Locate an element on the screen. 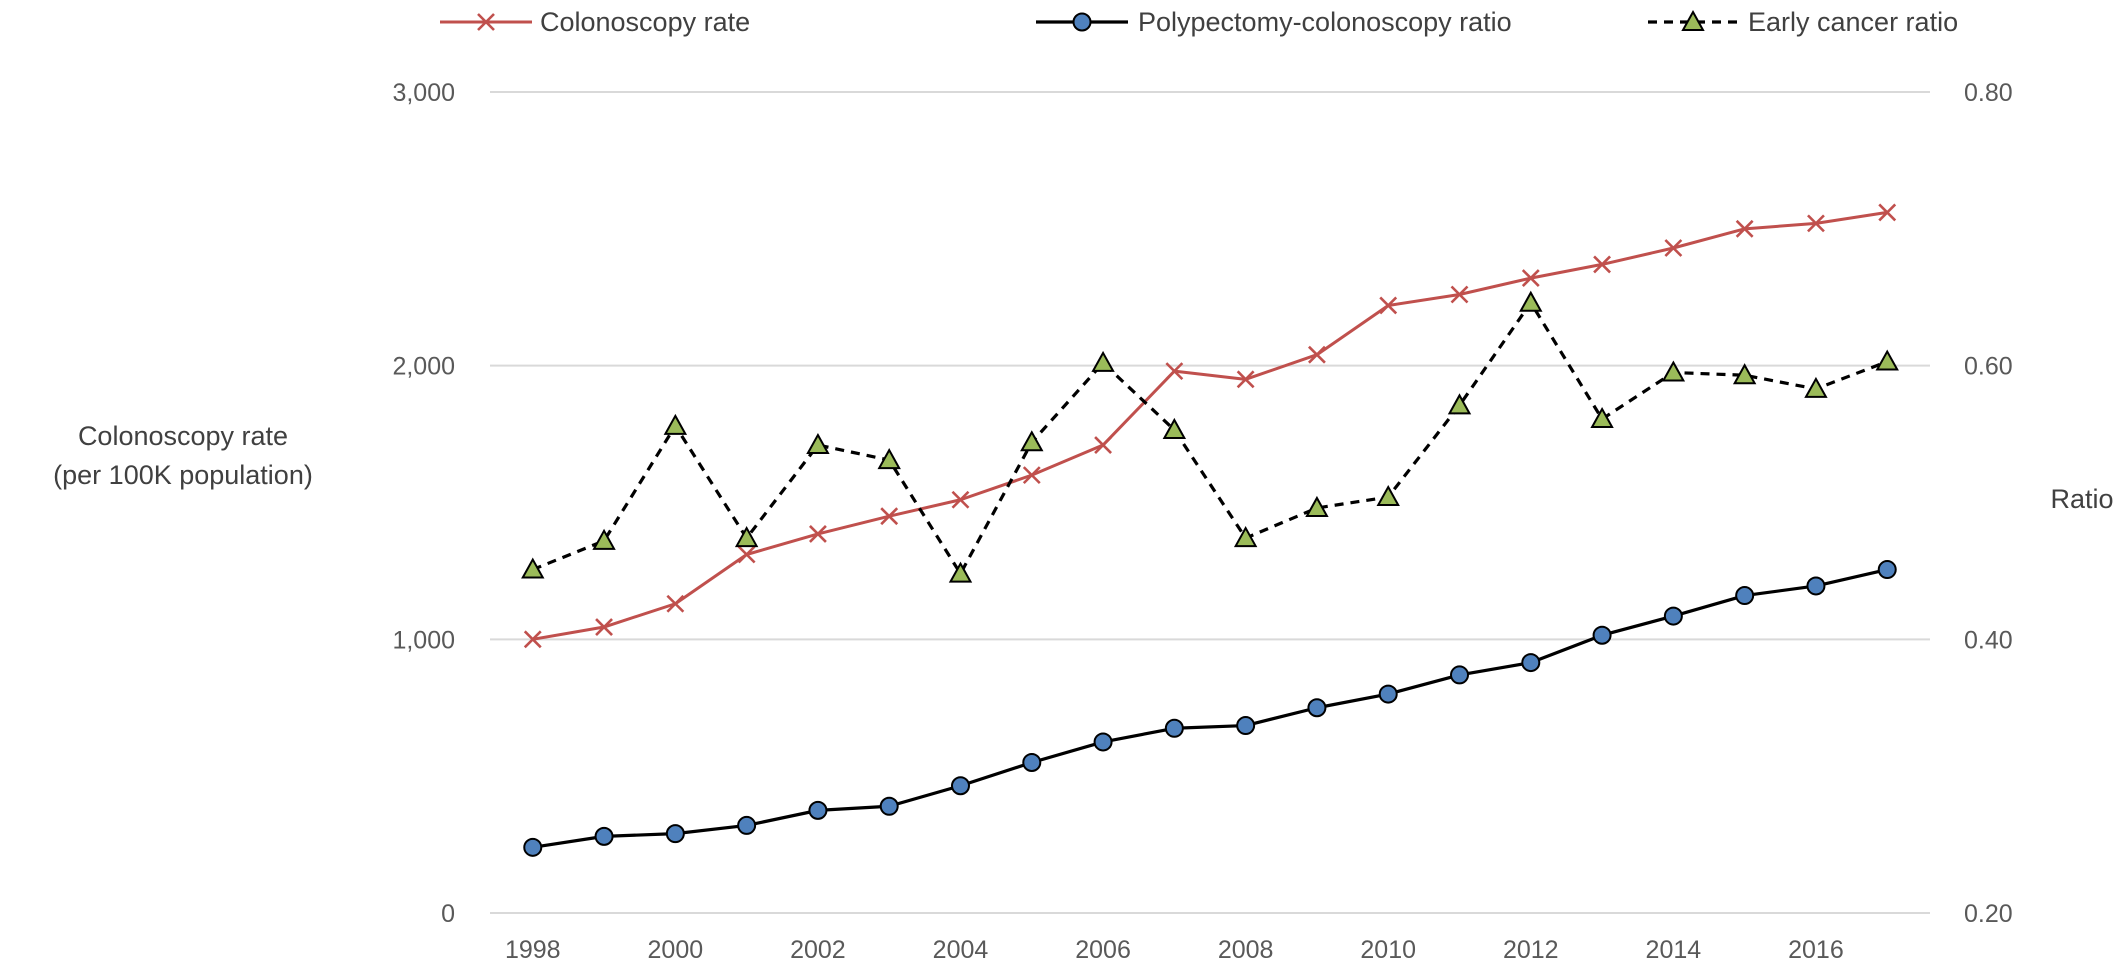 The height and width of the screenshot is (974, 2128). x-tick-label: 2016 is located at coordinates (1816, 950).